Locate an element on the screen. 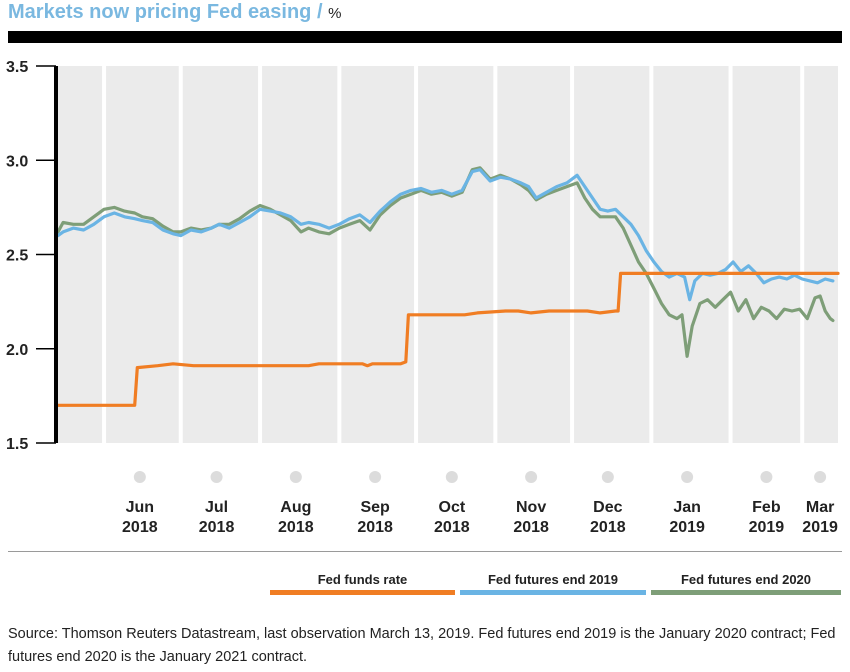 The width and height of the screenshot is (850, 672). x-tick-month: Jun is located at coordinates (140, 507).